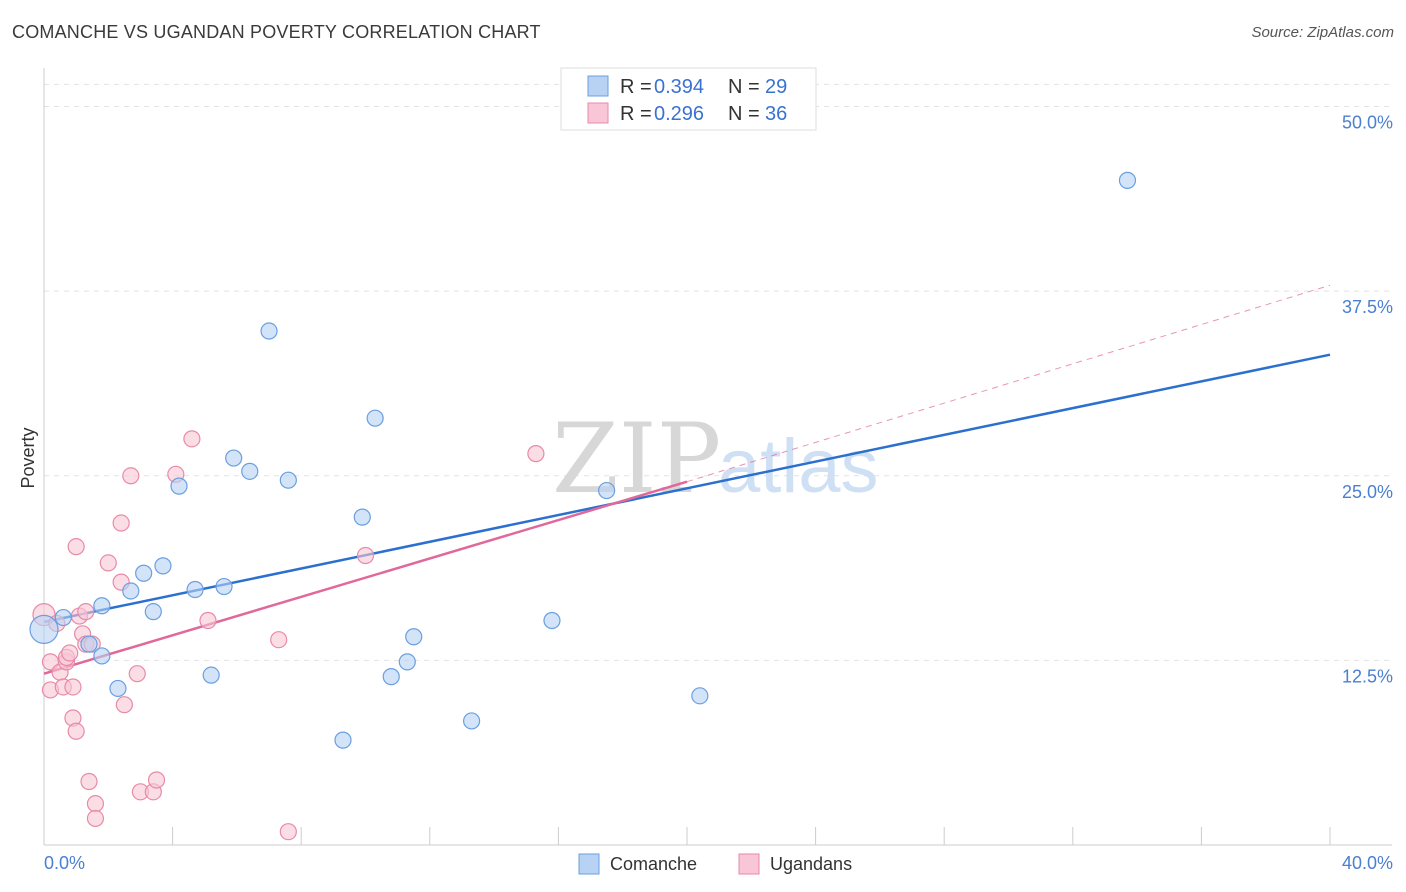  Describe the element at coordinates (1367, 863) in the screenshot. I see `x-tick-label: 40.0%` at that location.